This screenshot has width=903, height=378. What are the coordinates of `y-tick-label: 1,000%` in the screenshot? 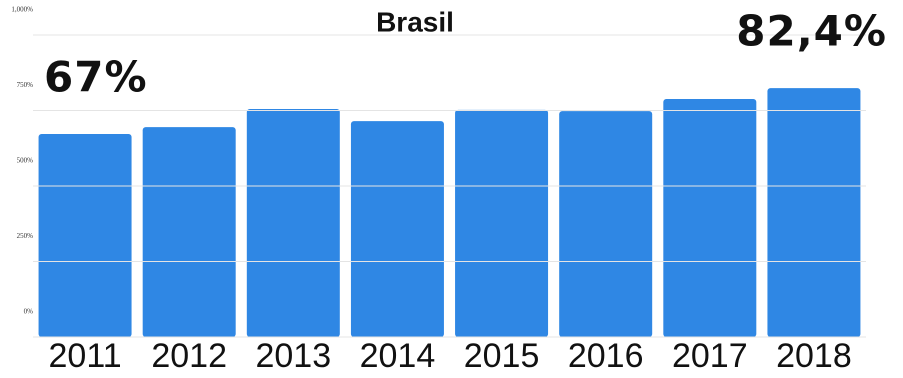 It's located at (22, 10).